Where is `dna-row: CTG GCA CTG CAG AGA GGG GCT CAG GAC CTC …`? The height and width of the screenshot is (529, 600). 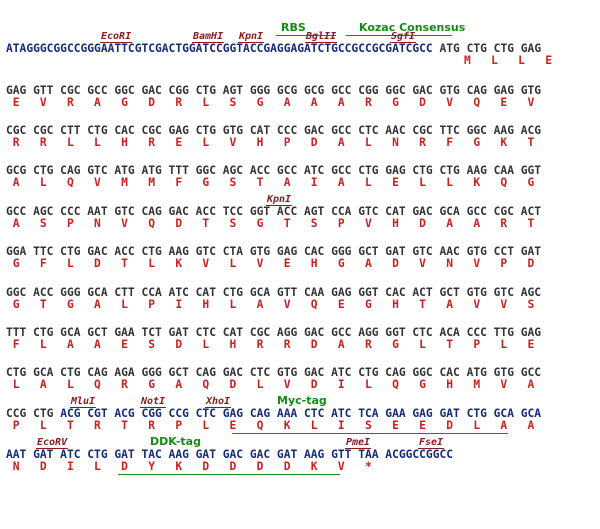 dna-row: CTG GCA CTG CAG AGA GGG GCT CAG GAC CTC … is located at coordinates (274, 372).